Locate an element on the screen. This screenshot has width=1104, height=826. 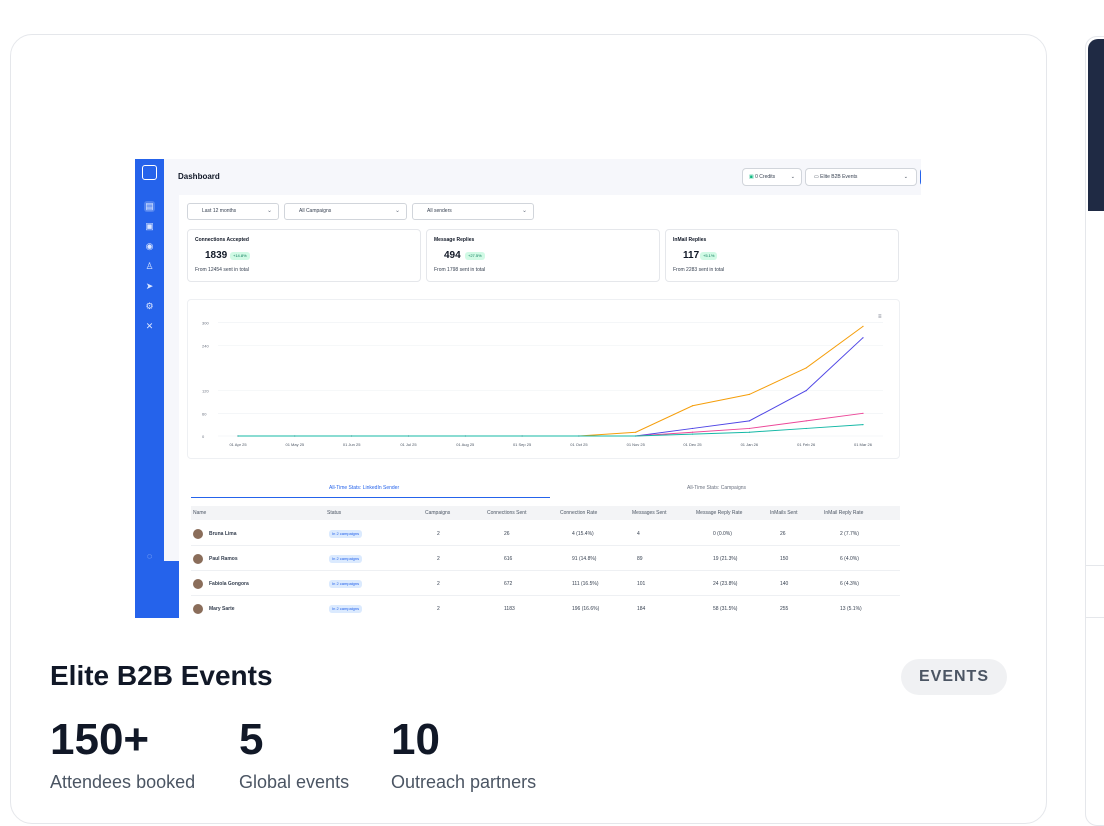
table-cell: 89 is located at coordinates (640, 559).